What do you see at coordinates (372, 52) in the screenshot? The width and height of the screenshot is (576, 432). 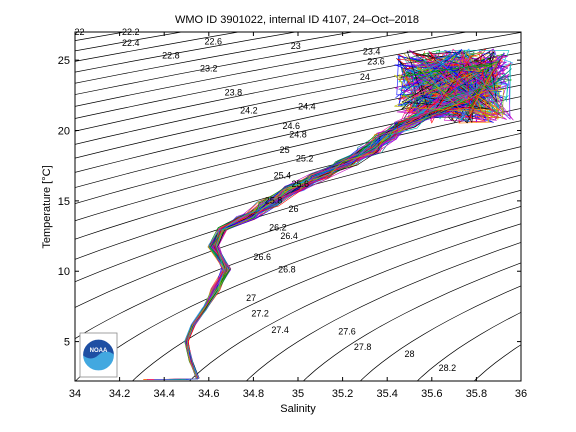 I see `isopycnal-label: 23.4` at bounding box center [372, 52].